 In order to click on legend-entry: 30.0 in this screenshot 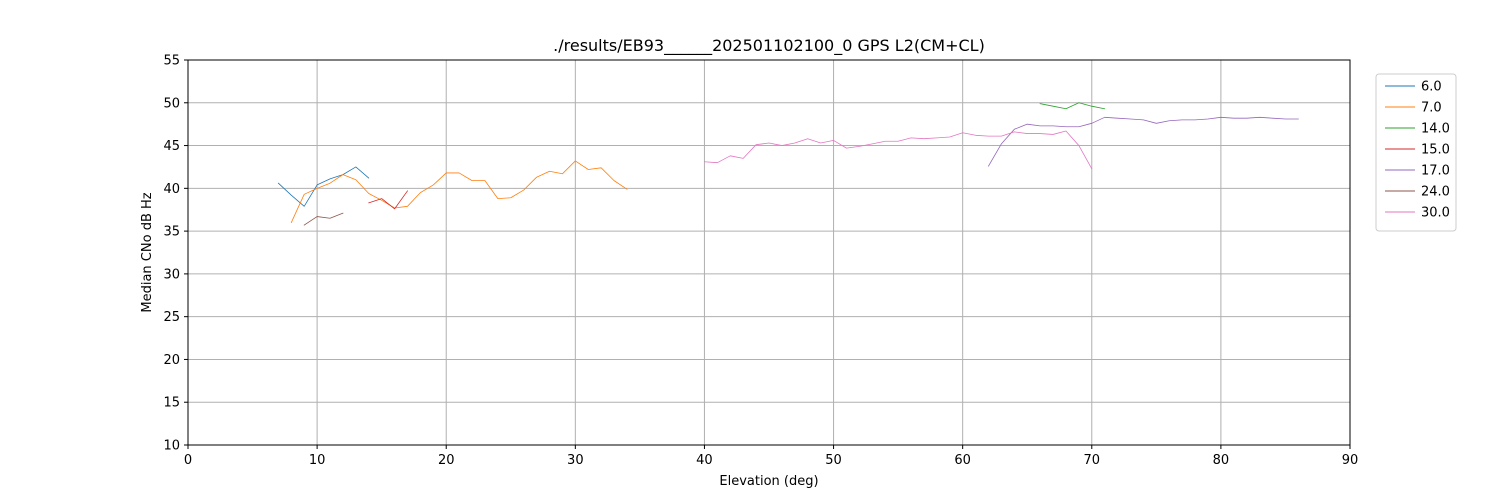, I will do `click(1435, 213)`.